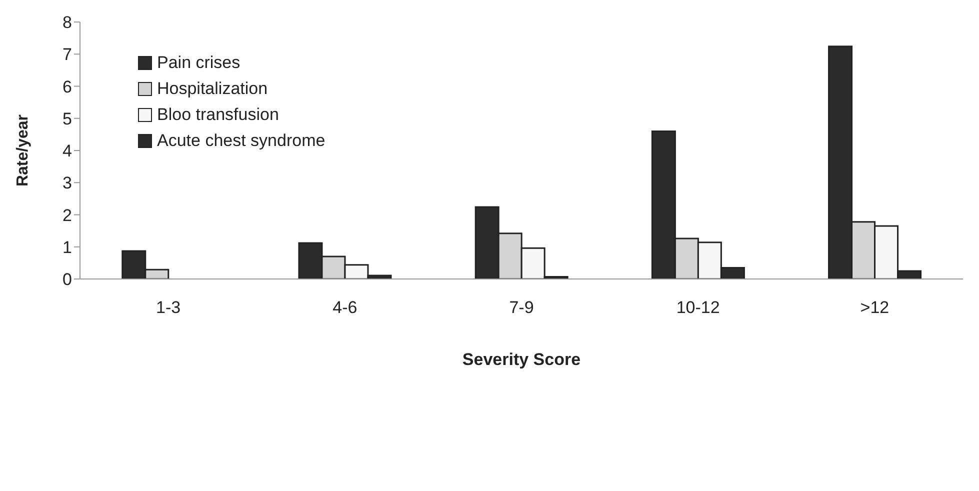 Image resolution: width=979 pixels, height=491 pixels. I want to click on x-tick-label: >12, so click(875, 308).